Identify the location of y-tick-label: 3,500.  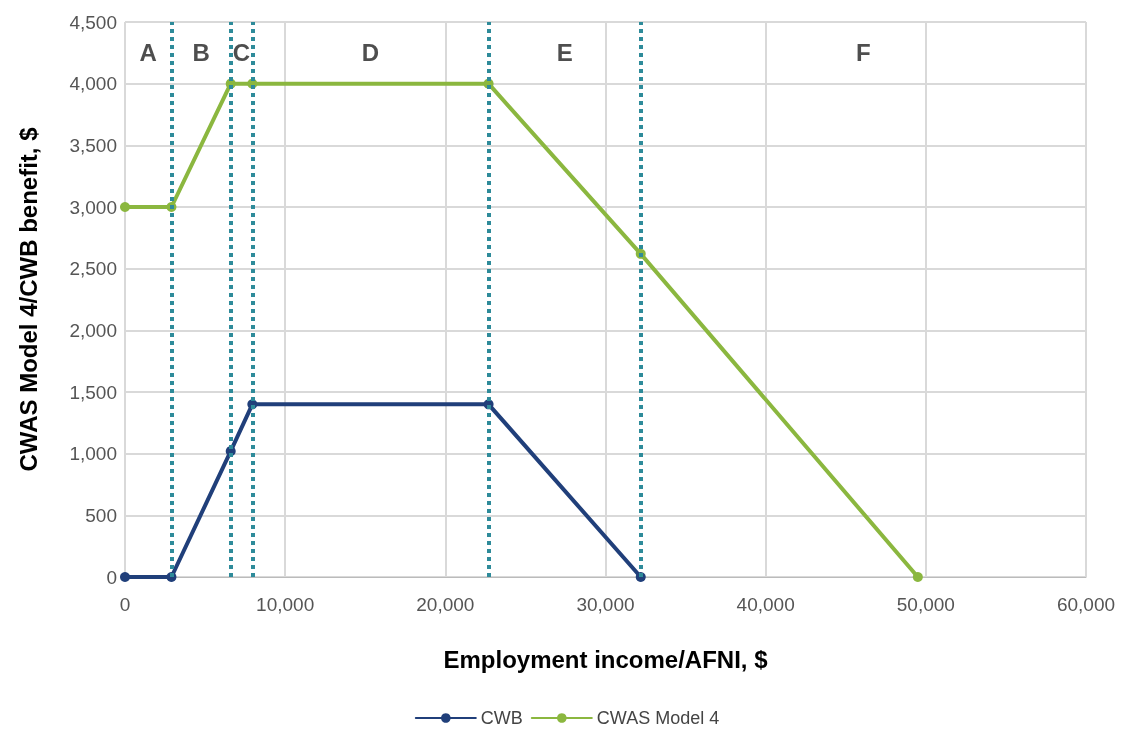
(93, 145).